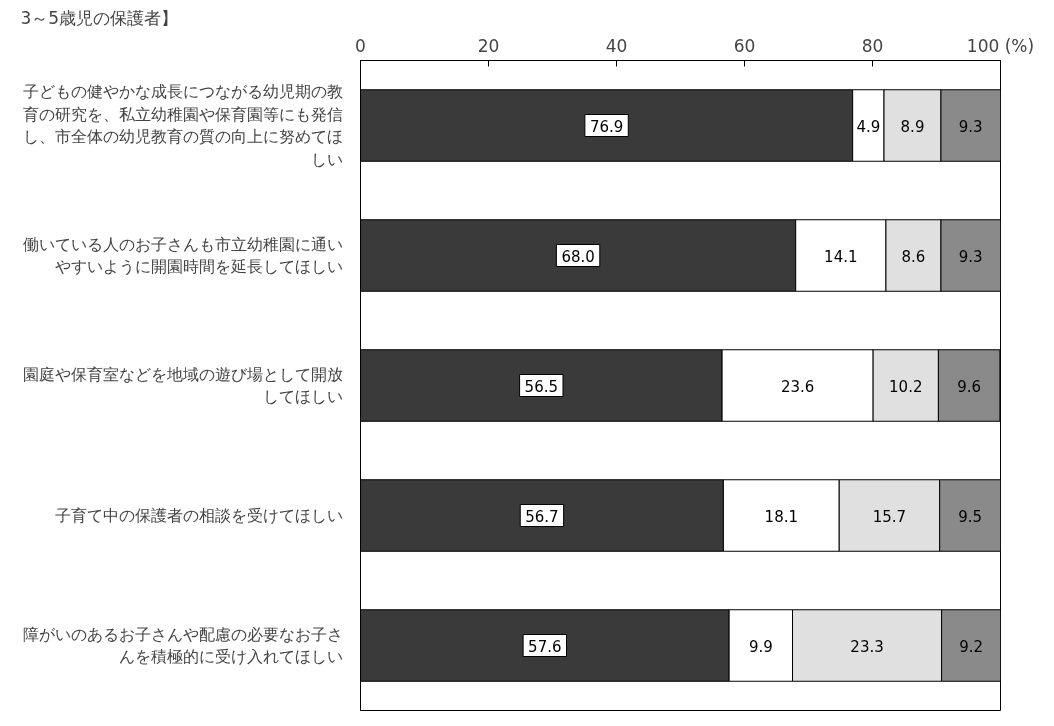 This screenshot has width=1054, height=726. What do you see at coordinates (360, 45) in the screenshot?
I see `x-tick-label: 0` at bounding box center [360, 45].